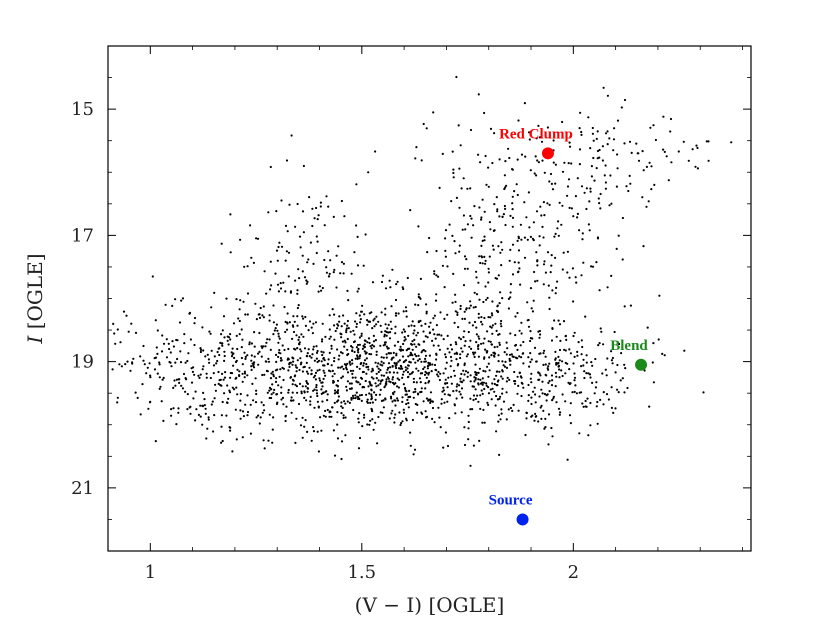 The height and width of the screenshot is (621, 830). I want to click on y-axis-label-unit: [OGLE], so click(35, 294).